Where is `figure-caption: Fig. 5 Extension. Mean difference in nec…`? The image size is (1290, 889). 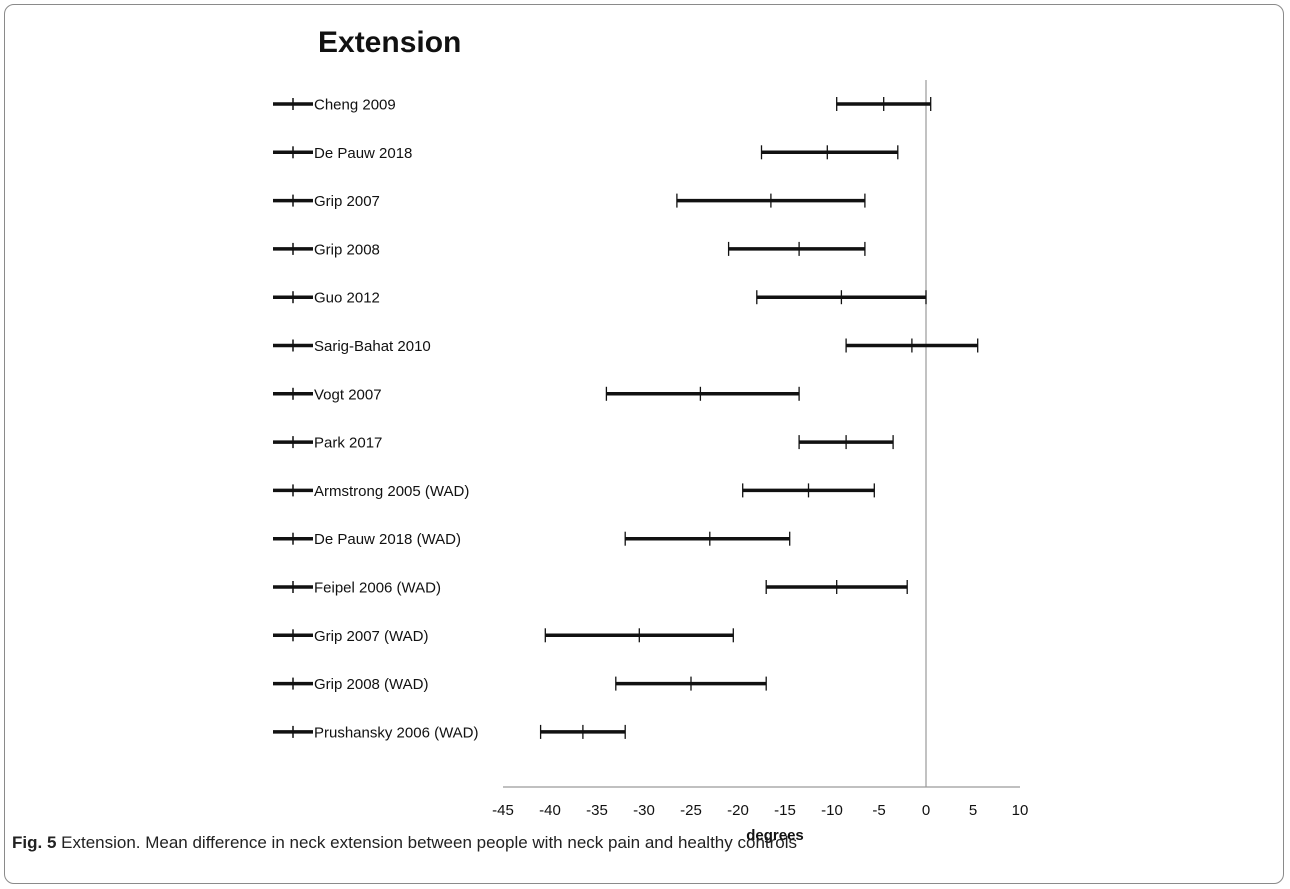 figure-caption: Fig. 5 Extension. Mean difference in nec… is located at coordinates (404, 843).